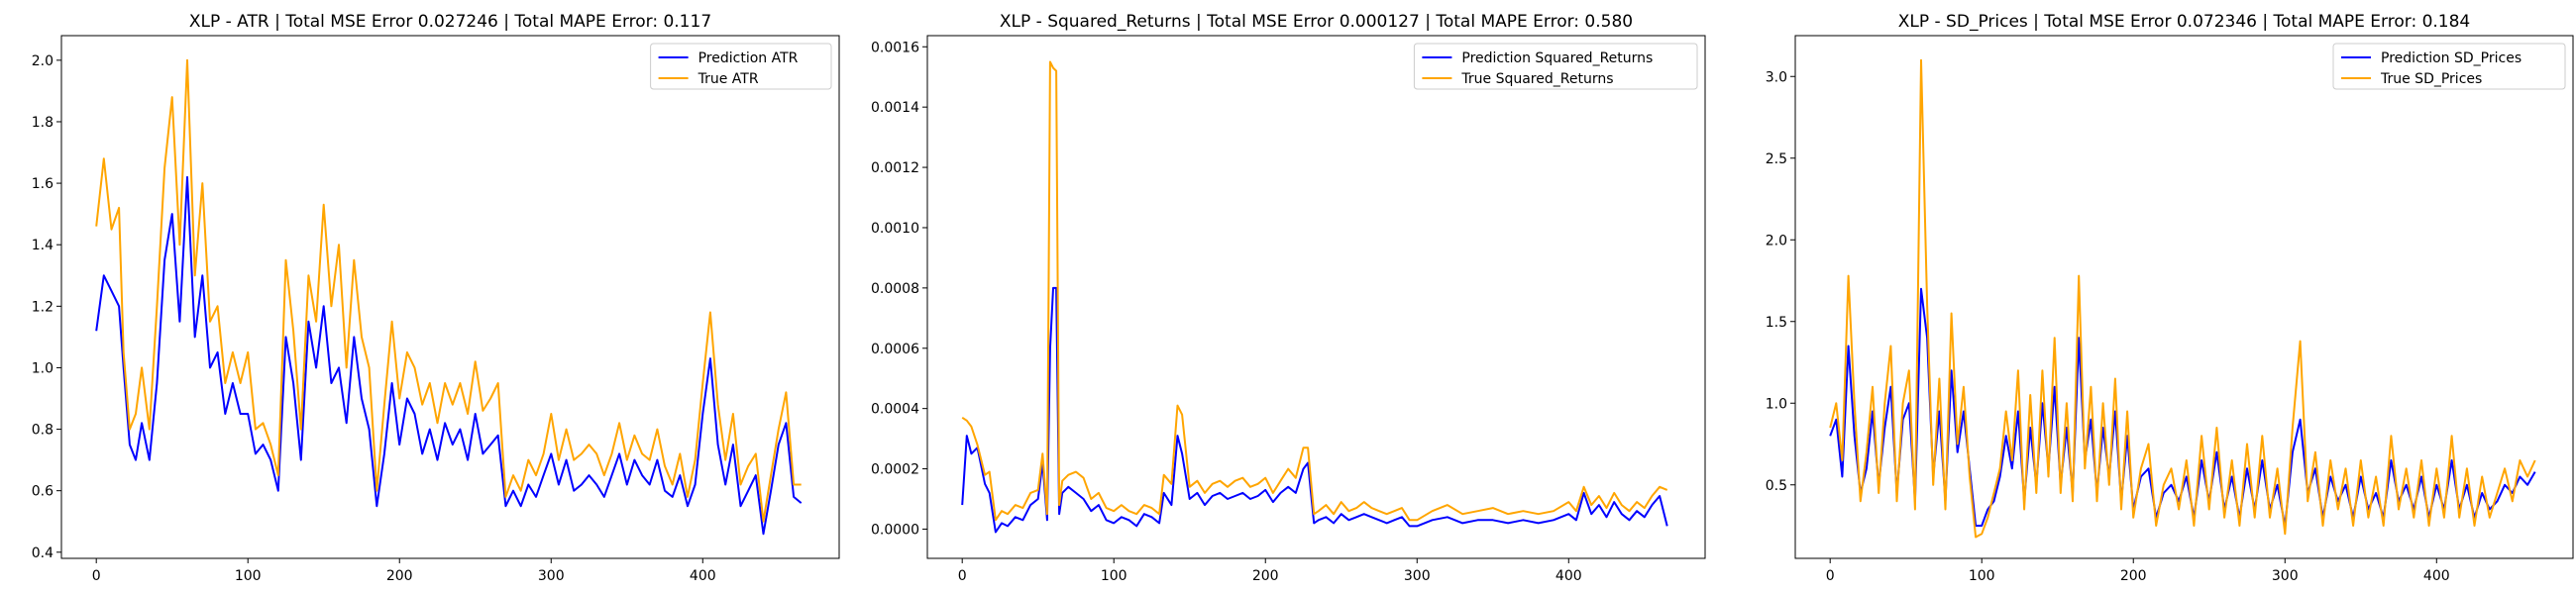 The image size is (2576, 594). I want to click on y-tick-label: 0.0016, so click(895, 48).